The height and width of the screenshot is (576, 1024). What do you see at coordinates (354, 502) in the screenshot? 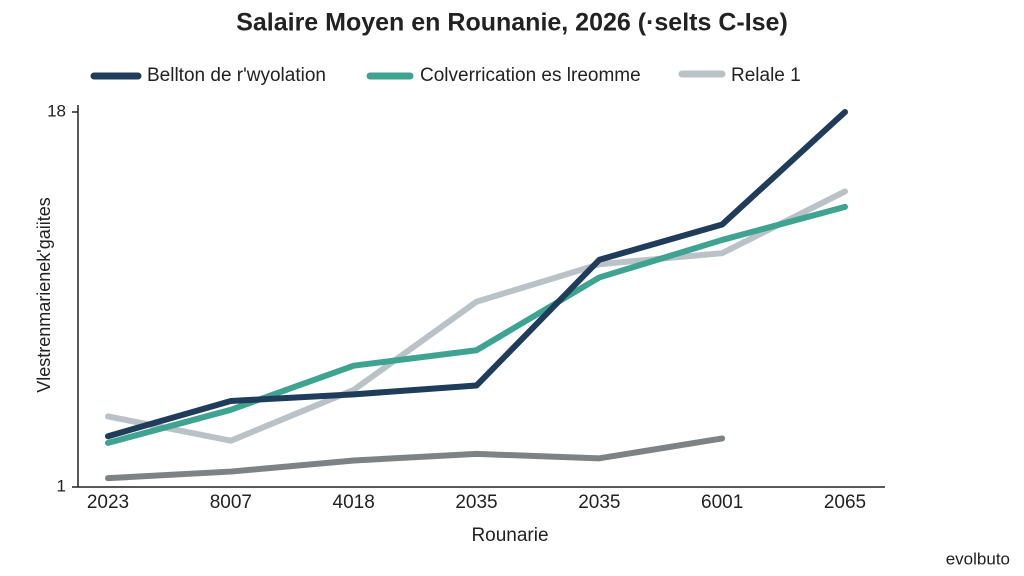
I see `x-tick-label: 4018` at bounding box center [354, 502].